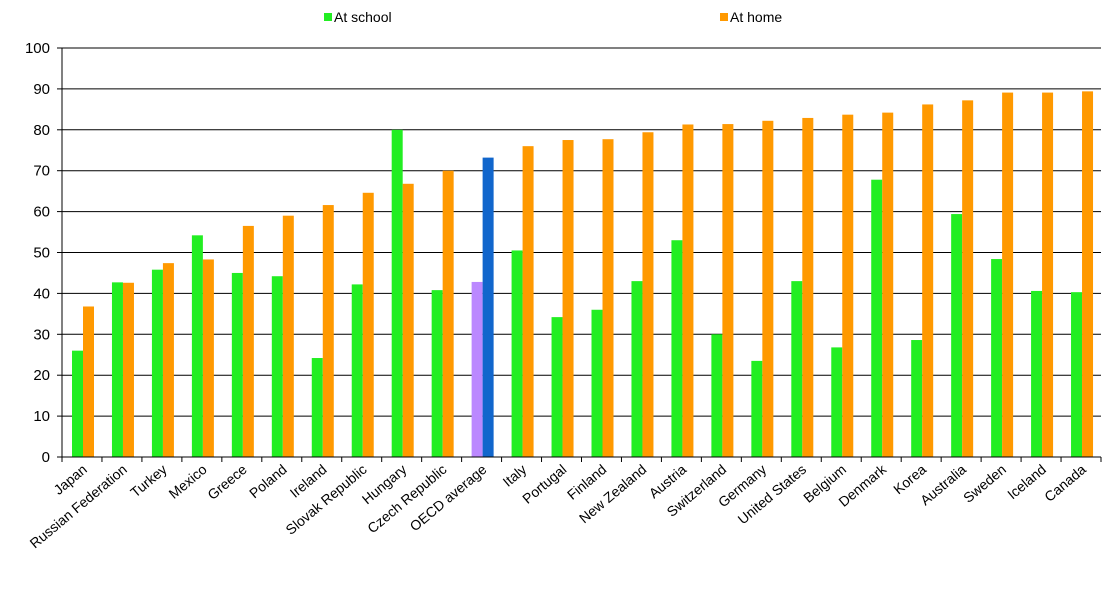 This screenshot has width=1104, height=591. What do you see at coordinates (41, 253) in the screenshot?
I see `y-tick-label: 50` at bounding box center [41, 253].